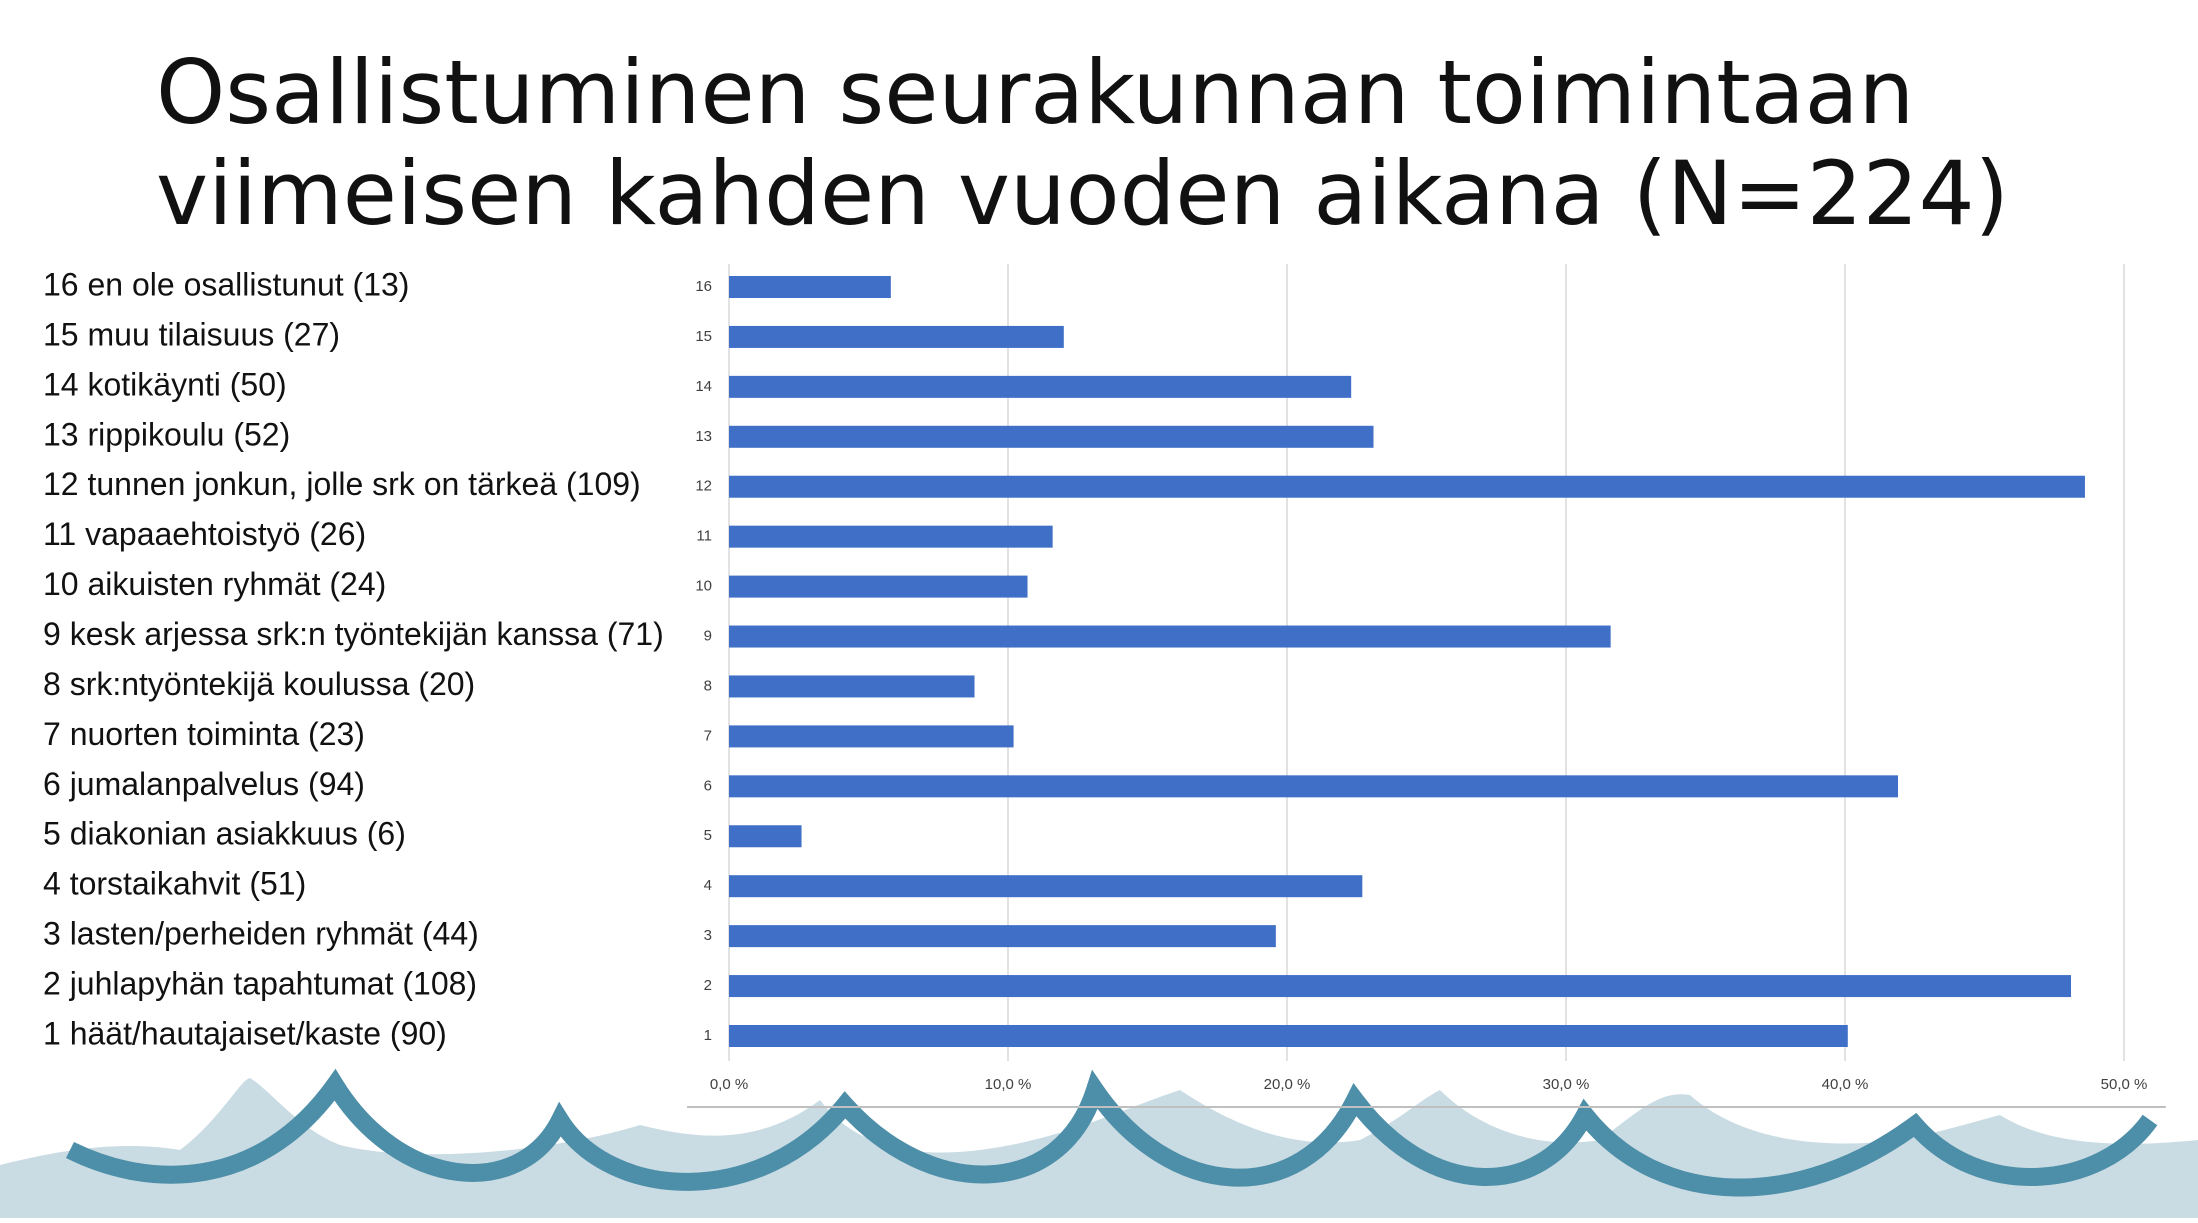  What do you see at coordinates (703, 286) in the screenshot?
I see `y-tick-label: 16` at bounding box center [703, 286].